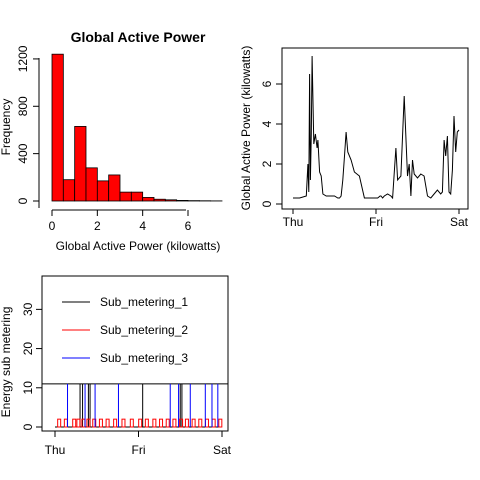 This screenshot has height=480, width=480. Describe the element at coordinates (52, 226) in the screenshot. I see `histogram-x-tick-label: 0` at that location.